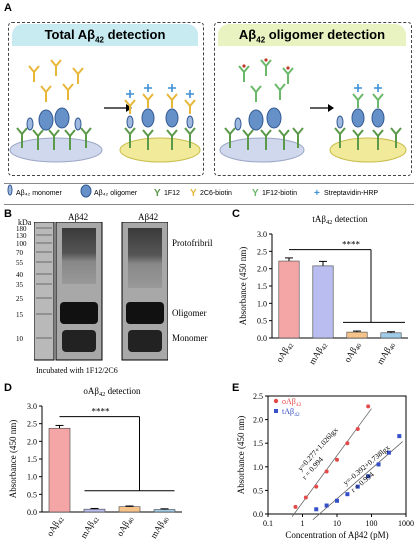 The width and height of the screenshot is (416, 550). What do you see at coordinates (100, 40) in the screenshot?
I see `total-title-sub: 42` at bounding box center [100, 40].